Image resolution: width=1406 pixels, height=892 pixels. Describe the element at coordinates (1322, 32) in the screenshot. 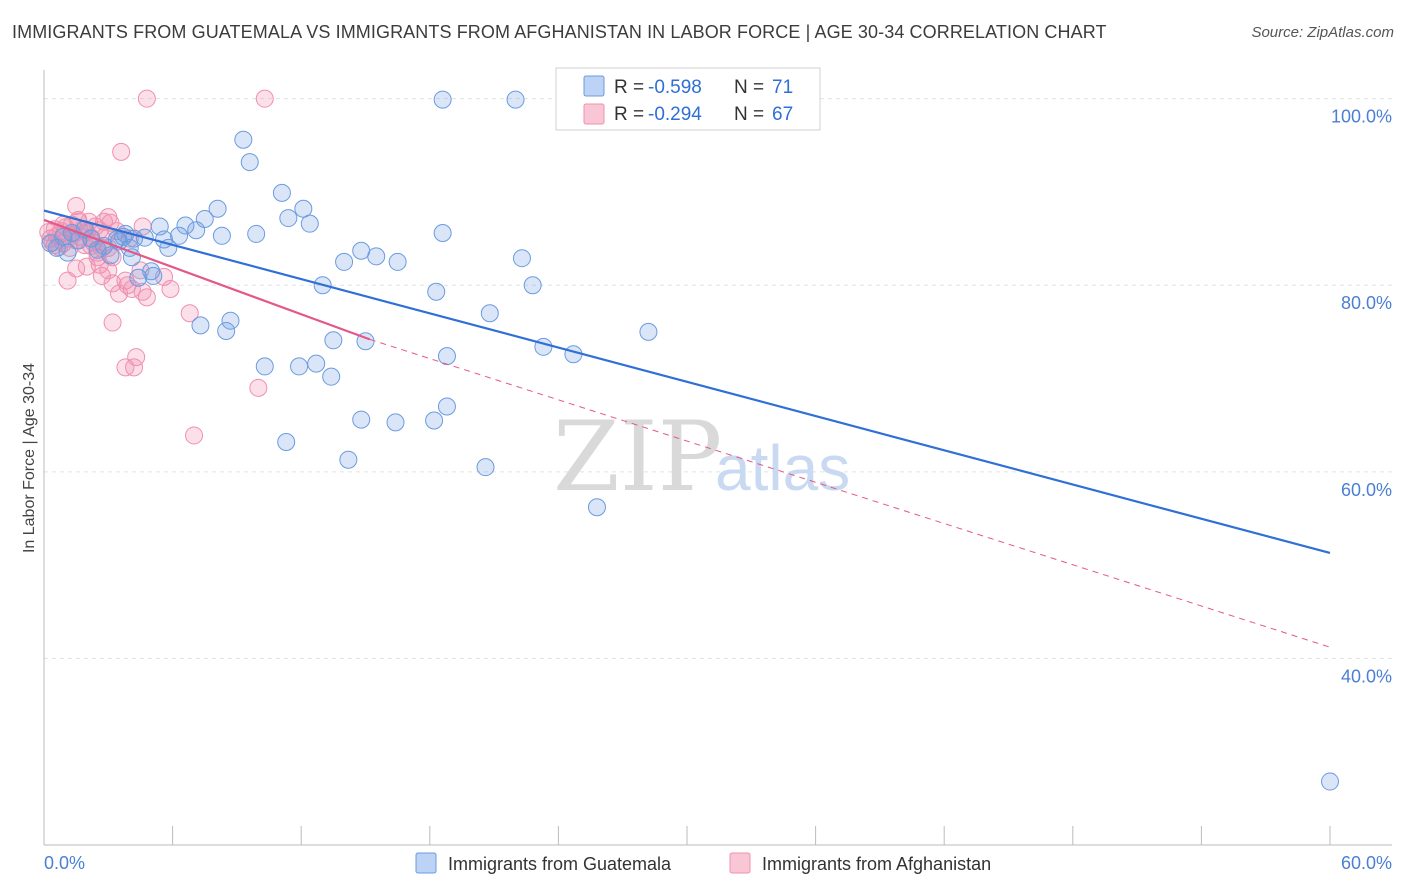

I see `source-credit: Source: ZipAtlas.com` at that location.